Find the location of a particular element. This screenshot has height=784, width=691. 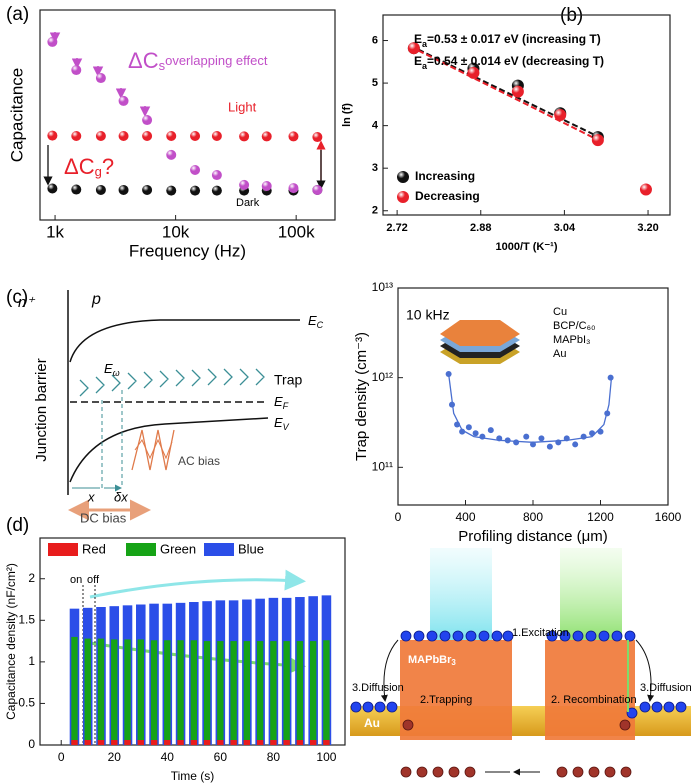

y-tick-label: 1 is located at coordinates (31, 661).